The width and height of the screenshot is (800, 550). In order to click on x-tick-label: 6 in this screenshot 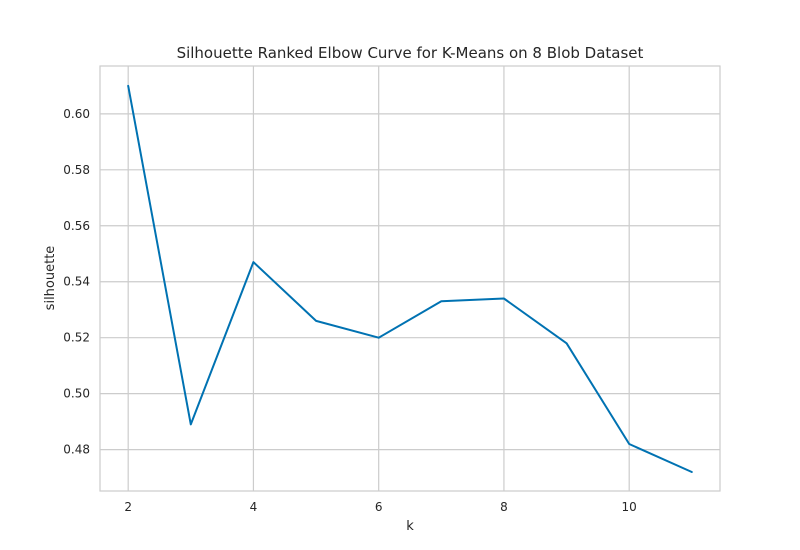, I will do `click(379, 507)`.